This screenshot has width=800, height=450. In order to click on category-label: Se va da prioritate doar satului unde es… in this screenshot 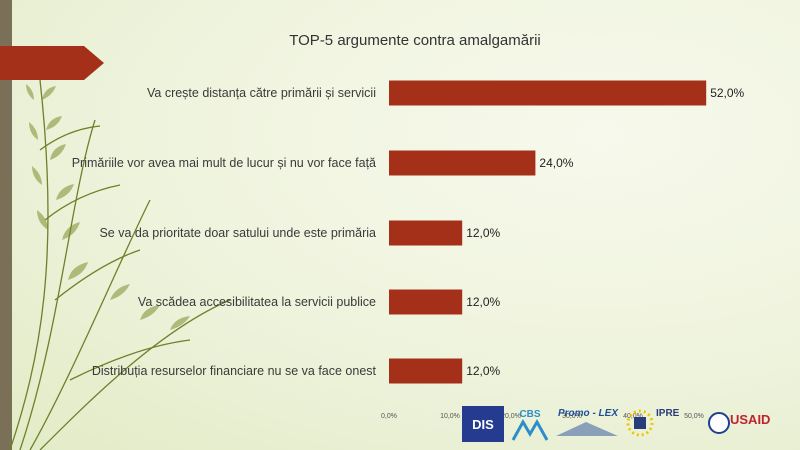, I will do `click(237, 233)`.